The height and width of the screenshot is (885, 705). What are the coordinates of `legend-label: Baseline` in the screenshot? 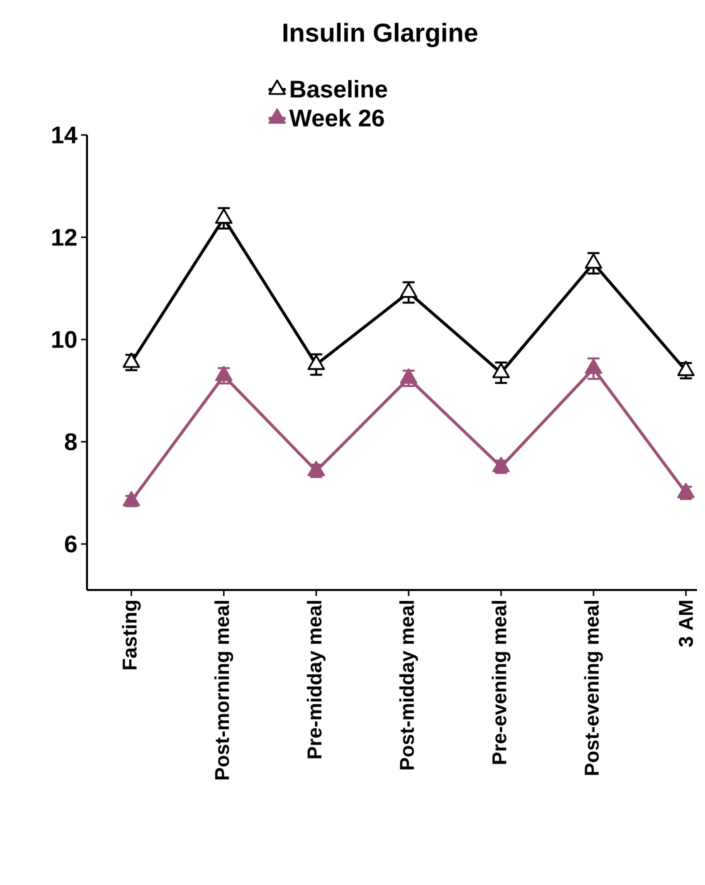 It's located at (339, 89).